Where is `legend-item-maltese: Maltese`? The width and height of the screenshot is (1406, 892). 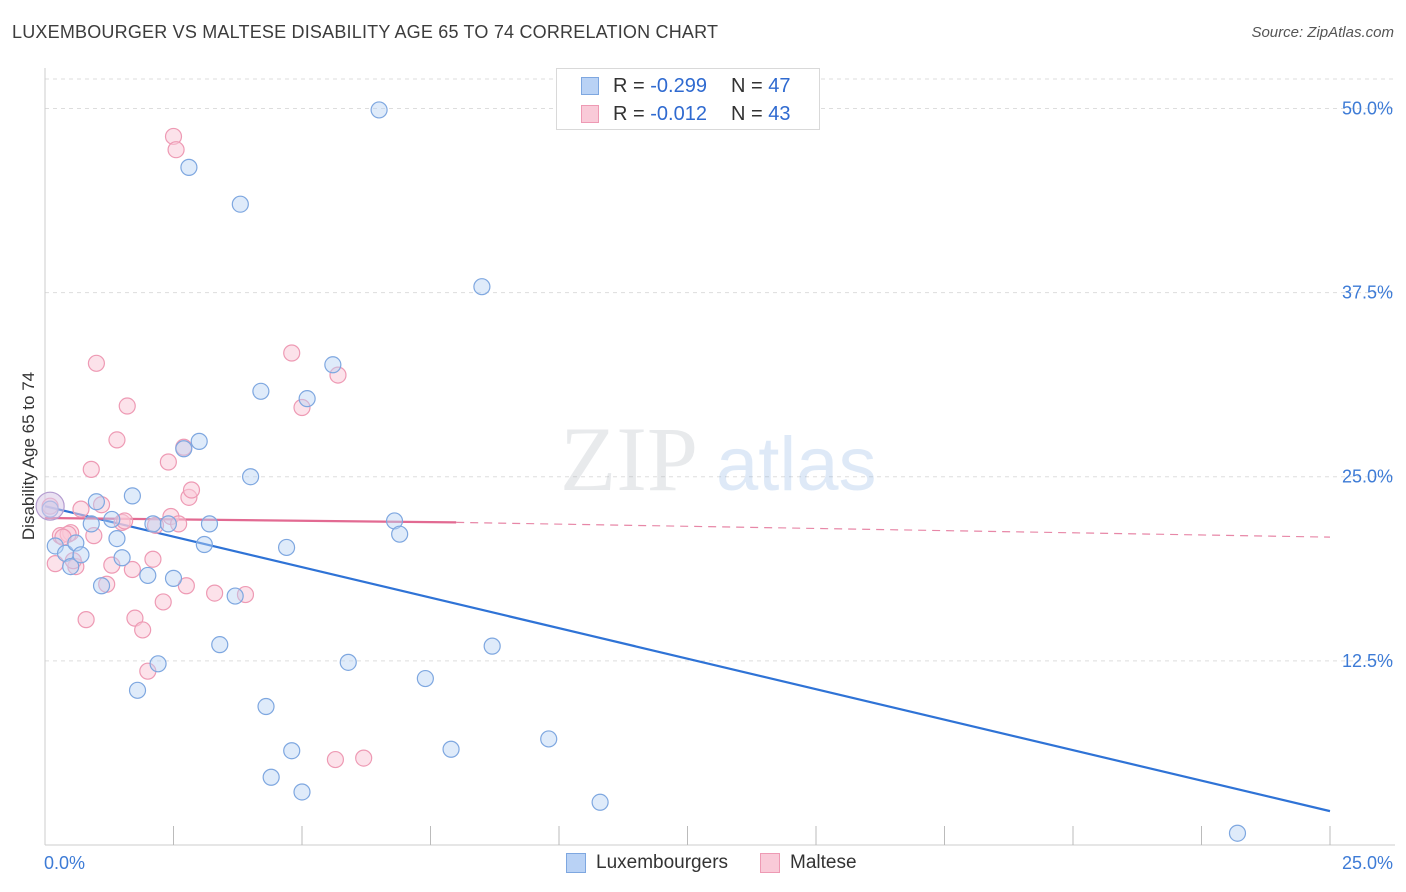
legend-item-maltese: Maltese is located at coordinates (808, 863).